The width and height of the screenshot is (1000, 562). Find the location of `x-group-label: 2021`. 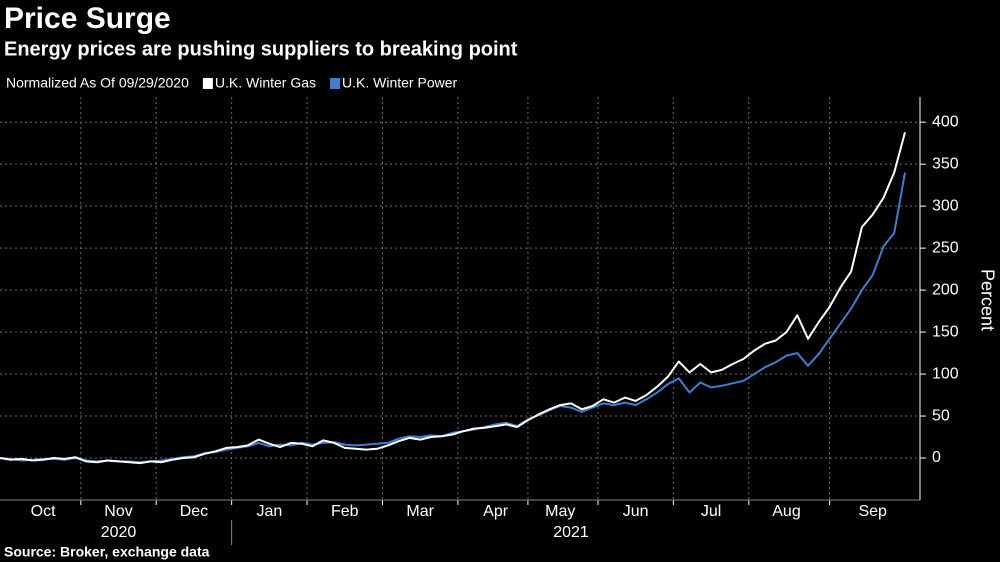

x-group-label: 2021 is located at coordinates (571, 532).